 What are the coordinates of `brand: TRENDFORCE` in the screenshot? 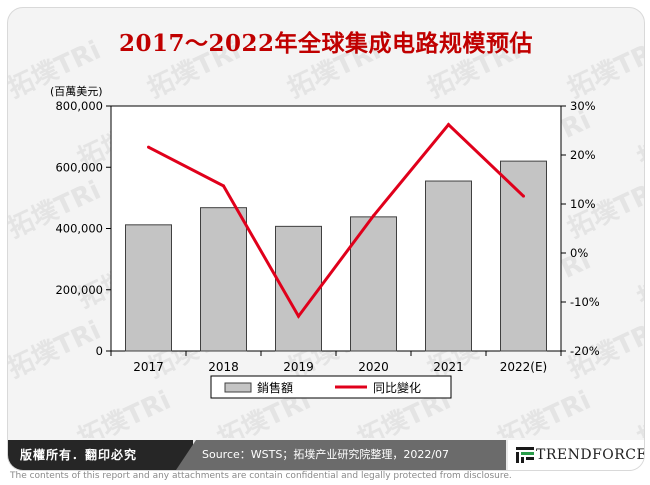 It's located at (576, 455).